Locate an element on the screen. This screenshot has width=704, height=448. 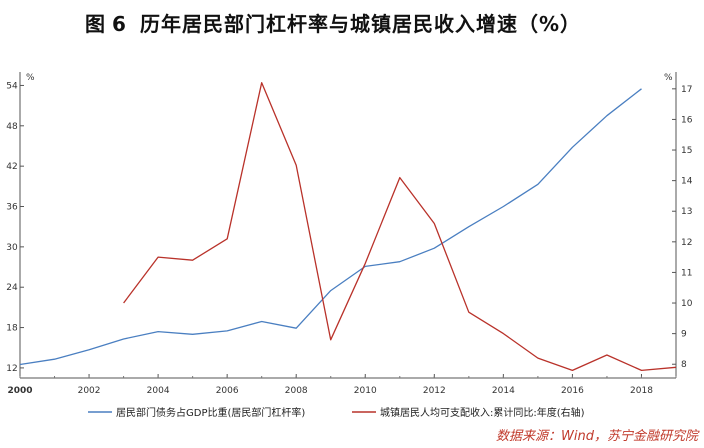
left-axis-tick-label: 54 is located at coordinates (12, 86).